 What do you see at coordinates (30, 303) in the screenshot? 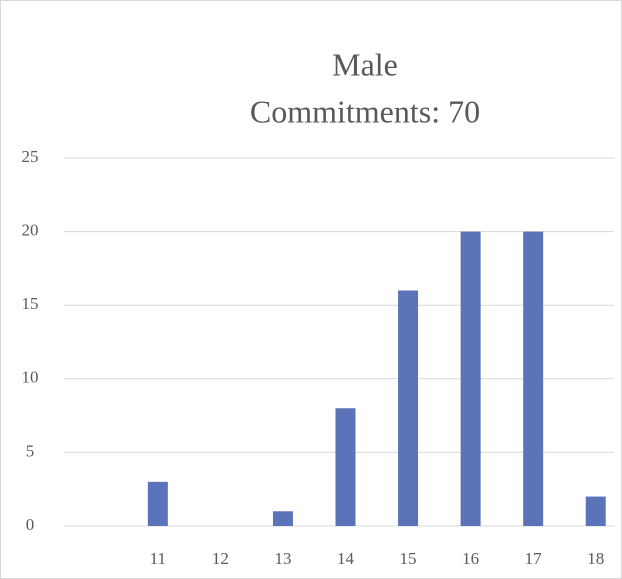
I see `y-tick-label: 15` at bounding box center [30, 303].